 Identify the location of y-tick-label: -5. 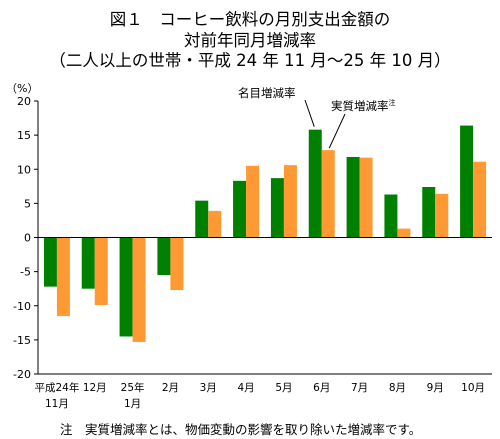
(25, 272).